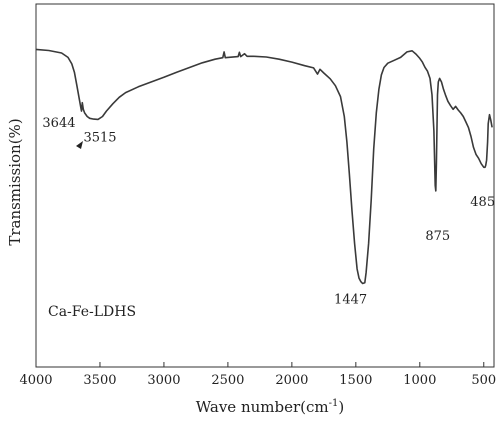 This screenshot has height=424, width=498. What do you see at coordinates (15, 181) in the screenshot?
I see `y-axis-label: Transmission(%)` at bounding box center [15, 181].